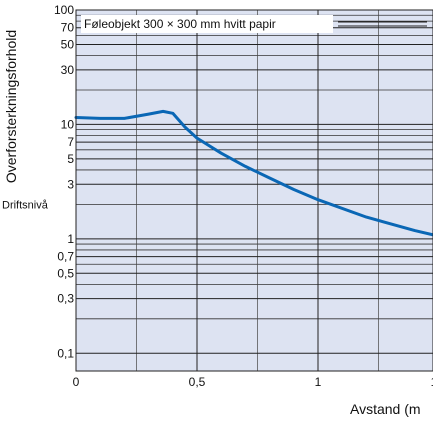 The height and width of the screenshot is (423, 433). What do you see at coordinates (68, 44) in the screenshot?
I see `y-tick-label: 50` at bounding box center [68, 44].